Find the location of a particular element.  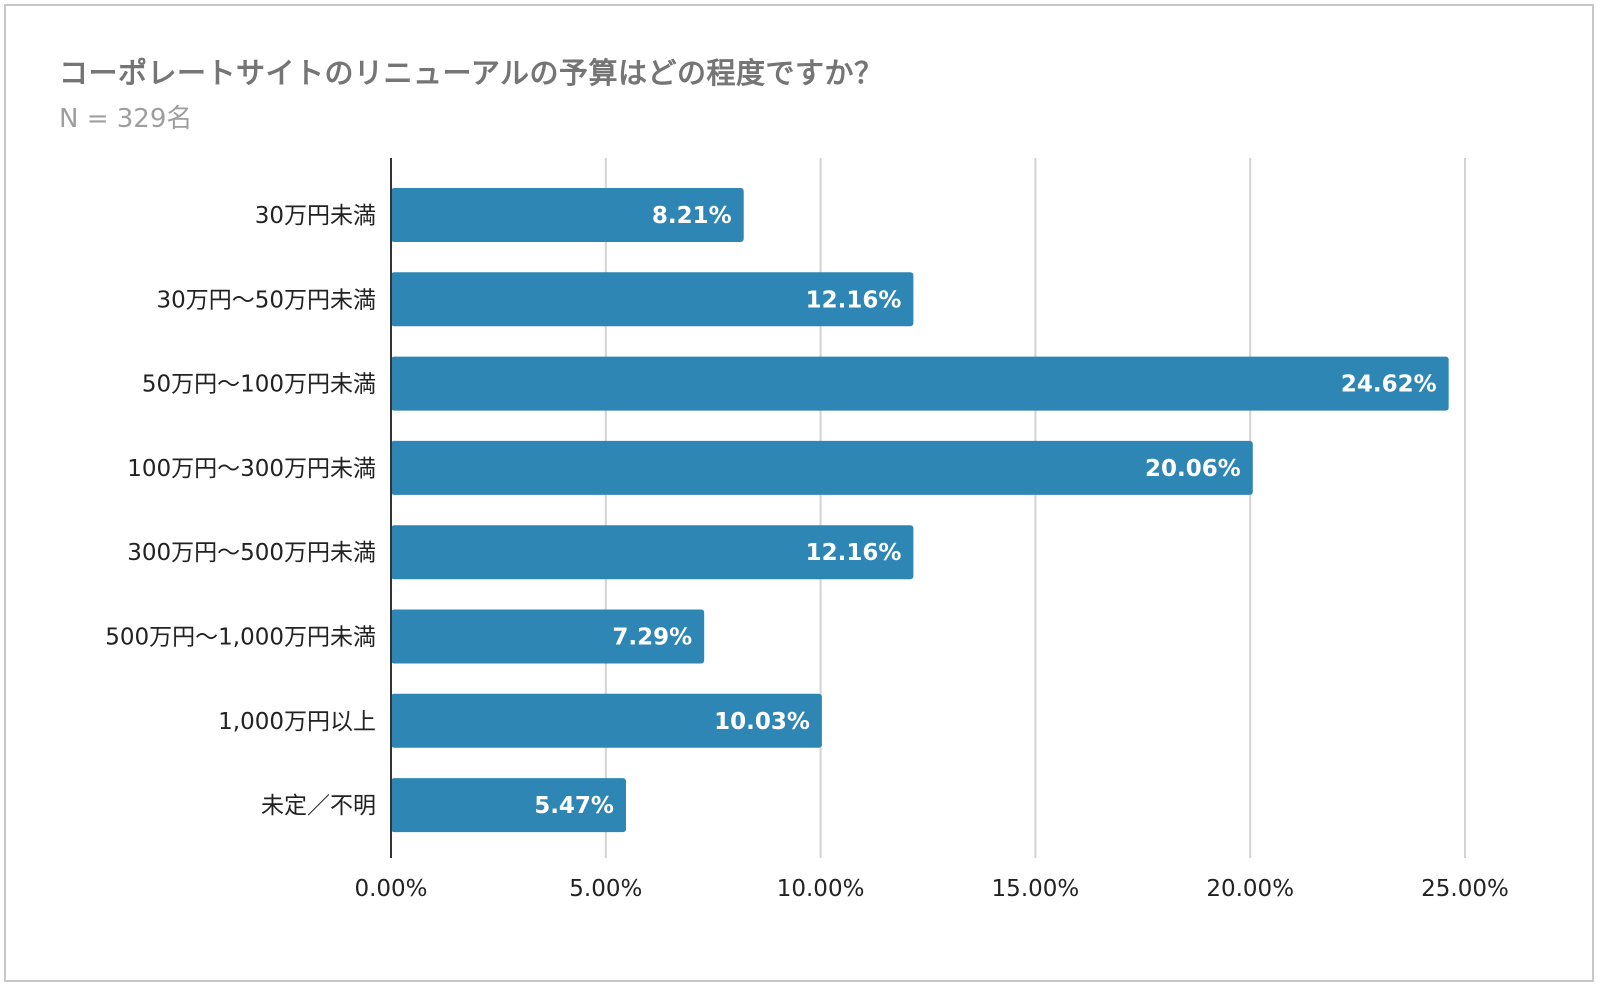

category-label: 50万円〜100万円未満 is located at coordinates (259, 385).